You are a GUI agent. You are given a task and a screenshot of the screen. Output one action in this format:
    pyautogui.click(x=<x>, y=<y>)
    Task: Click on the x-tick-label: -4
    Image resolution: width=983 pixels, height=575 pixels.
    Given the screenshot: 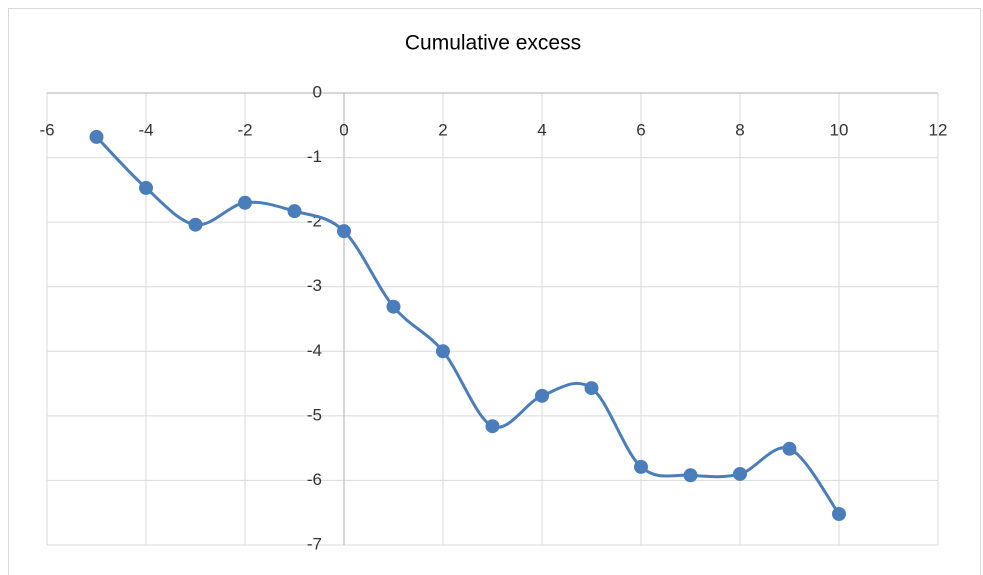 What is the action you would take?
    pyautogui.click(x=145, y=129)
    